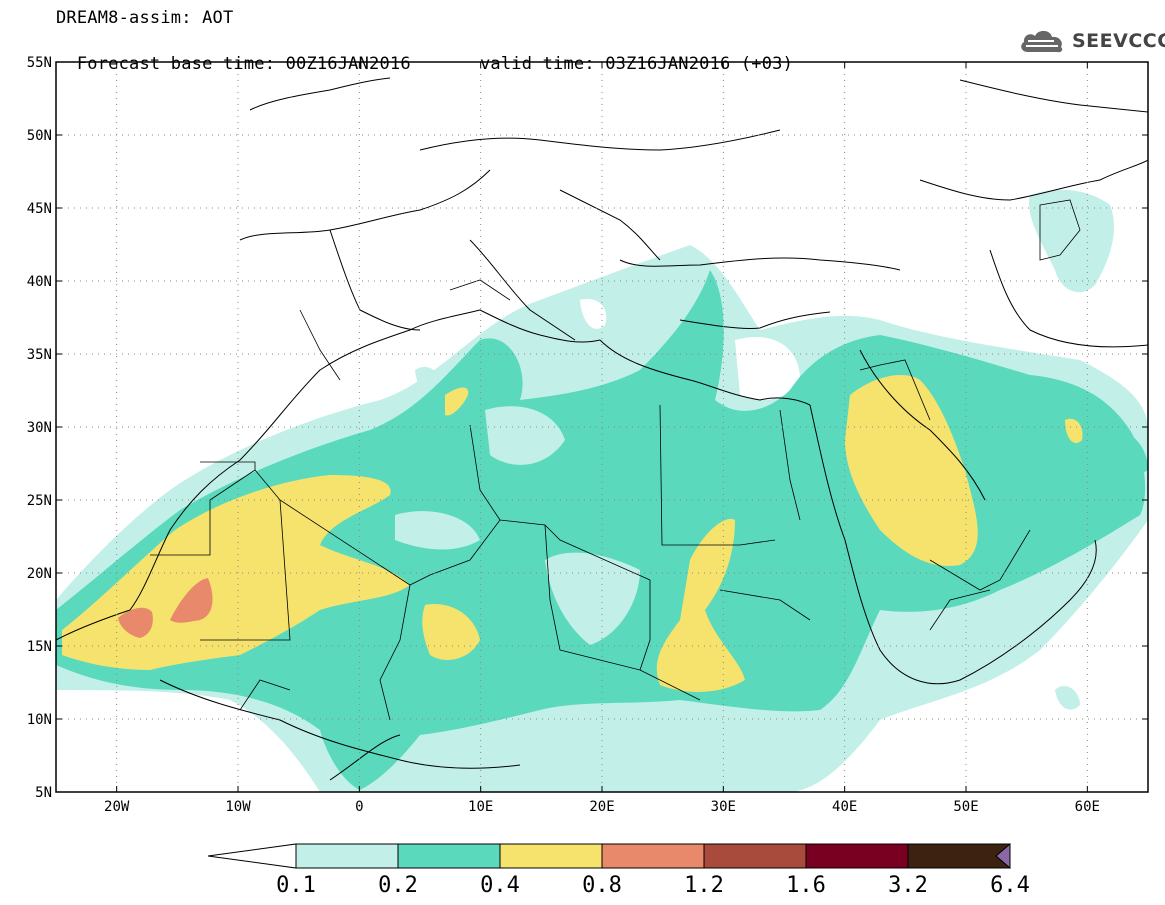  What do you see at coordinates (660, 532) in the screenshot?
I see `aot-inner-light` at bounding box center [660, 532].